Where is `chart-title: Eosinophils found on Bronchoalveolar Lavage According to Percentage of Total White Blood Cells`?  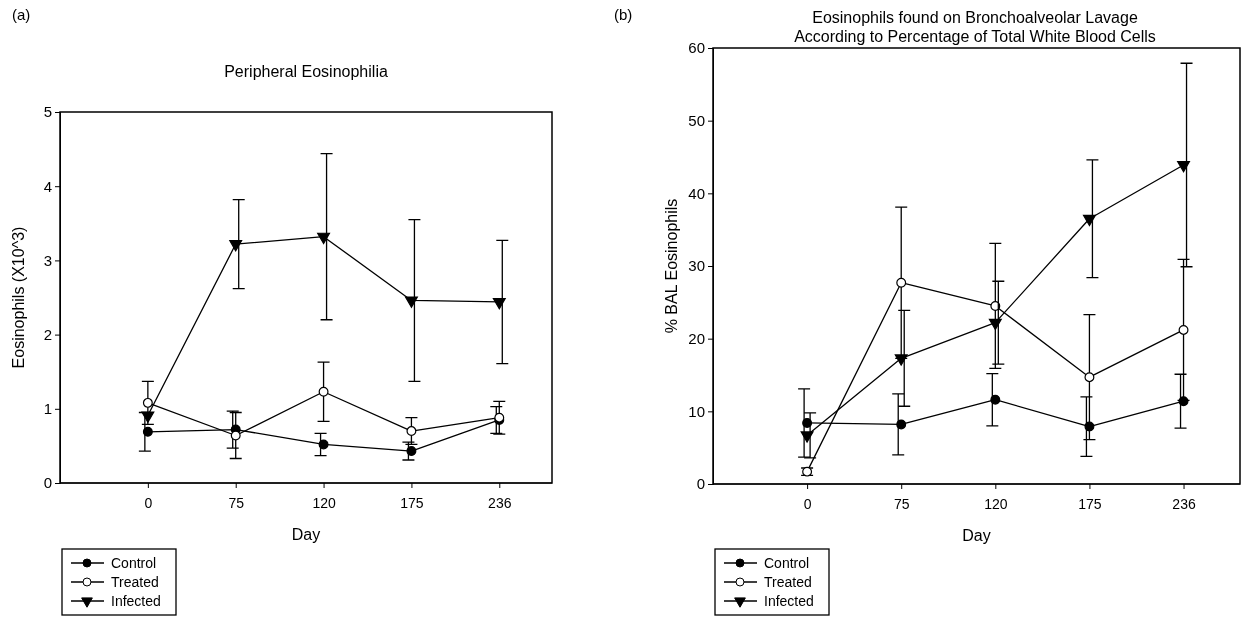 chart-title: Eosinophils found on Bronchoalveolar Lavage According to Percentage of Total White Blood Cells is located at coordinates (975, 27).